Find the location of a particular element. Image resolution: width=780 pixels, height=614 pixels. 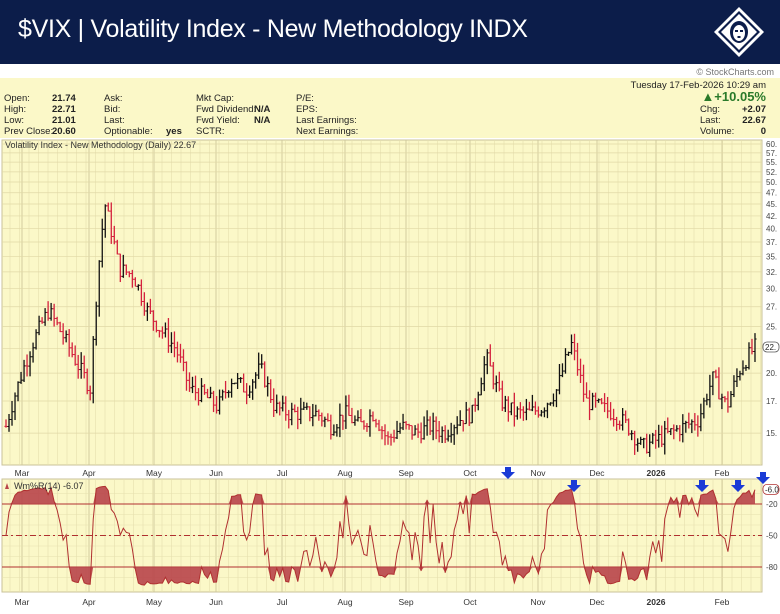

williams-r-title: Wm%R(14) -6.07 is located at coordinates (49, 486).